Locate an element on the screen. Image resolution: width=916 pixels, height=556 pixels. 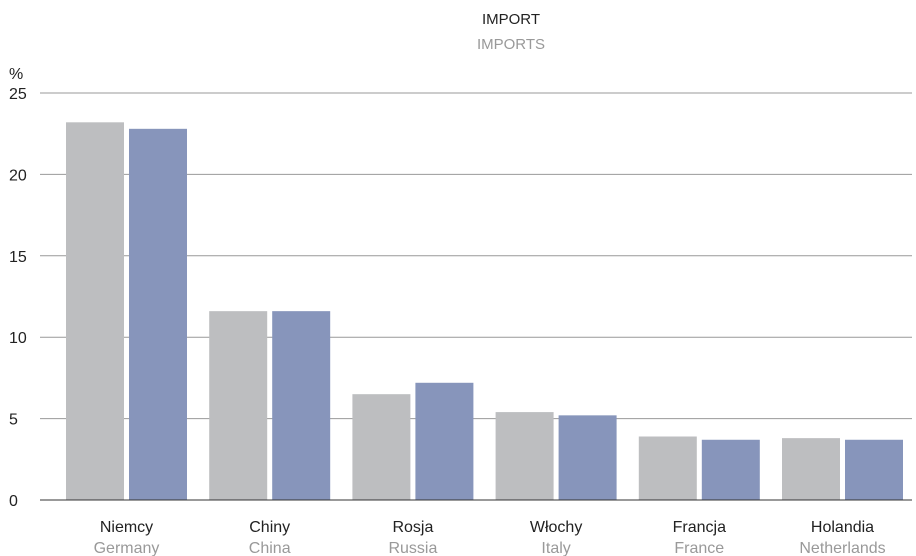
category-label-en: Germany is located at coordinates (127, 548).